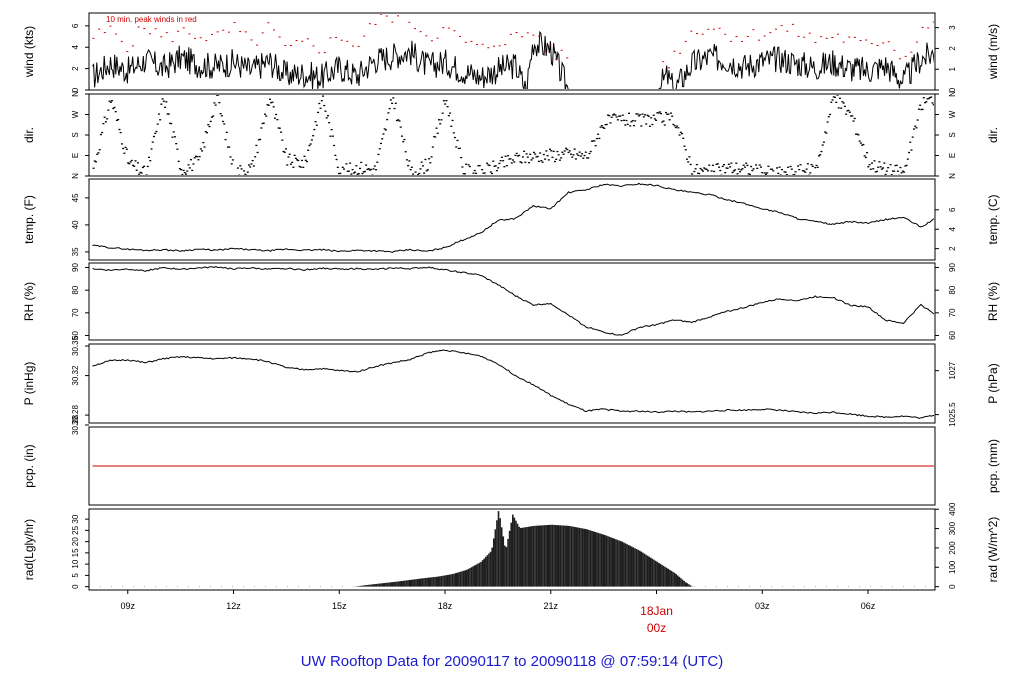  I want to click on humidity-ytick-label-right: 60, so click(952, 334).